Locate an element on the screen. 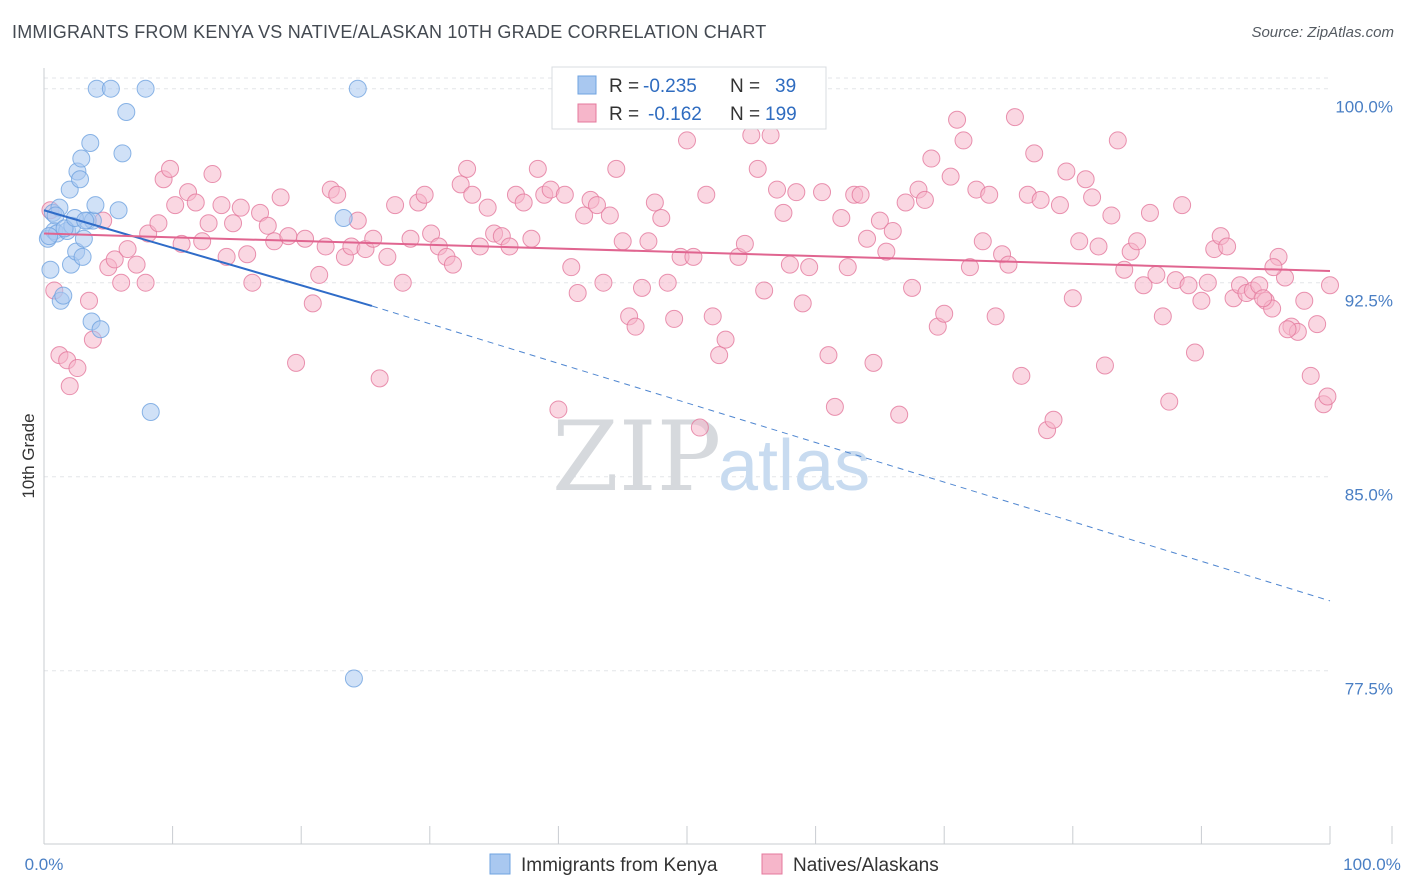 This screenshot has width=1406, height=892. y-tick-label: 85.0% is located at coordinates (1369, 495).